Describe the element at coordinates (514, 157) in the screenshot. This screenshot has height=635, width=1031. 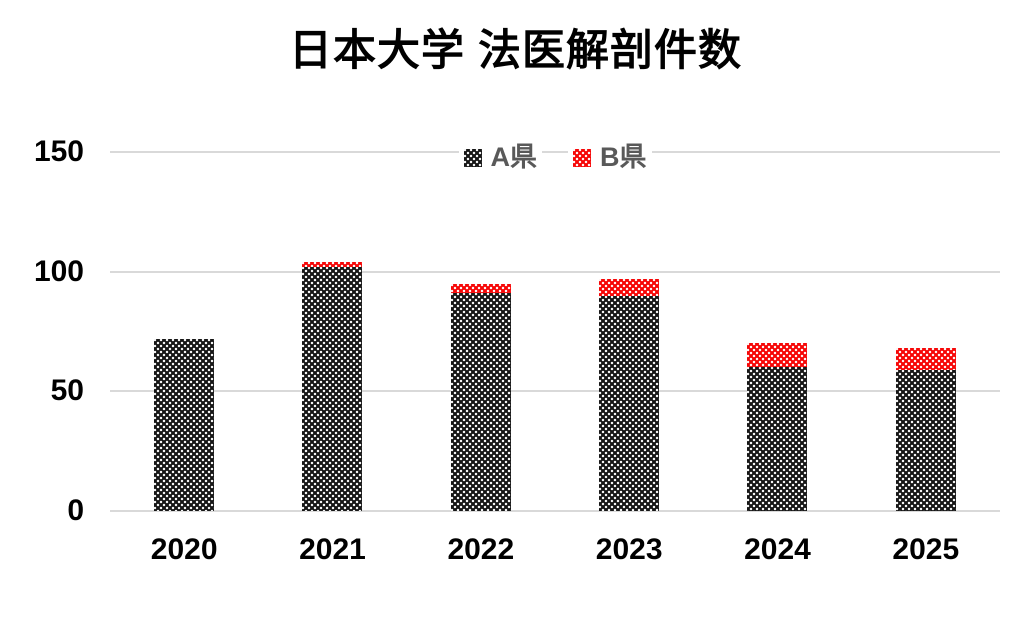
I see `legend-label: A県` at that location.